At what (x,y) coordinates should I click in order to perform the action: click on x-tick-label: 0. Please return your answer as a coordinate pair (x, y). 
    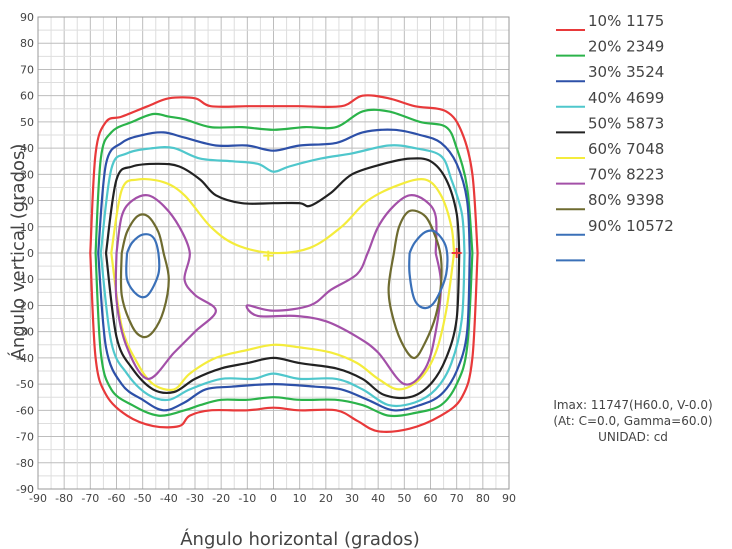
    Looking at the image, I should click on (273, 498).